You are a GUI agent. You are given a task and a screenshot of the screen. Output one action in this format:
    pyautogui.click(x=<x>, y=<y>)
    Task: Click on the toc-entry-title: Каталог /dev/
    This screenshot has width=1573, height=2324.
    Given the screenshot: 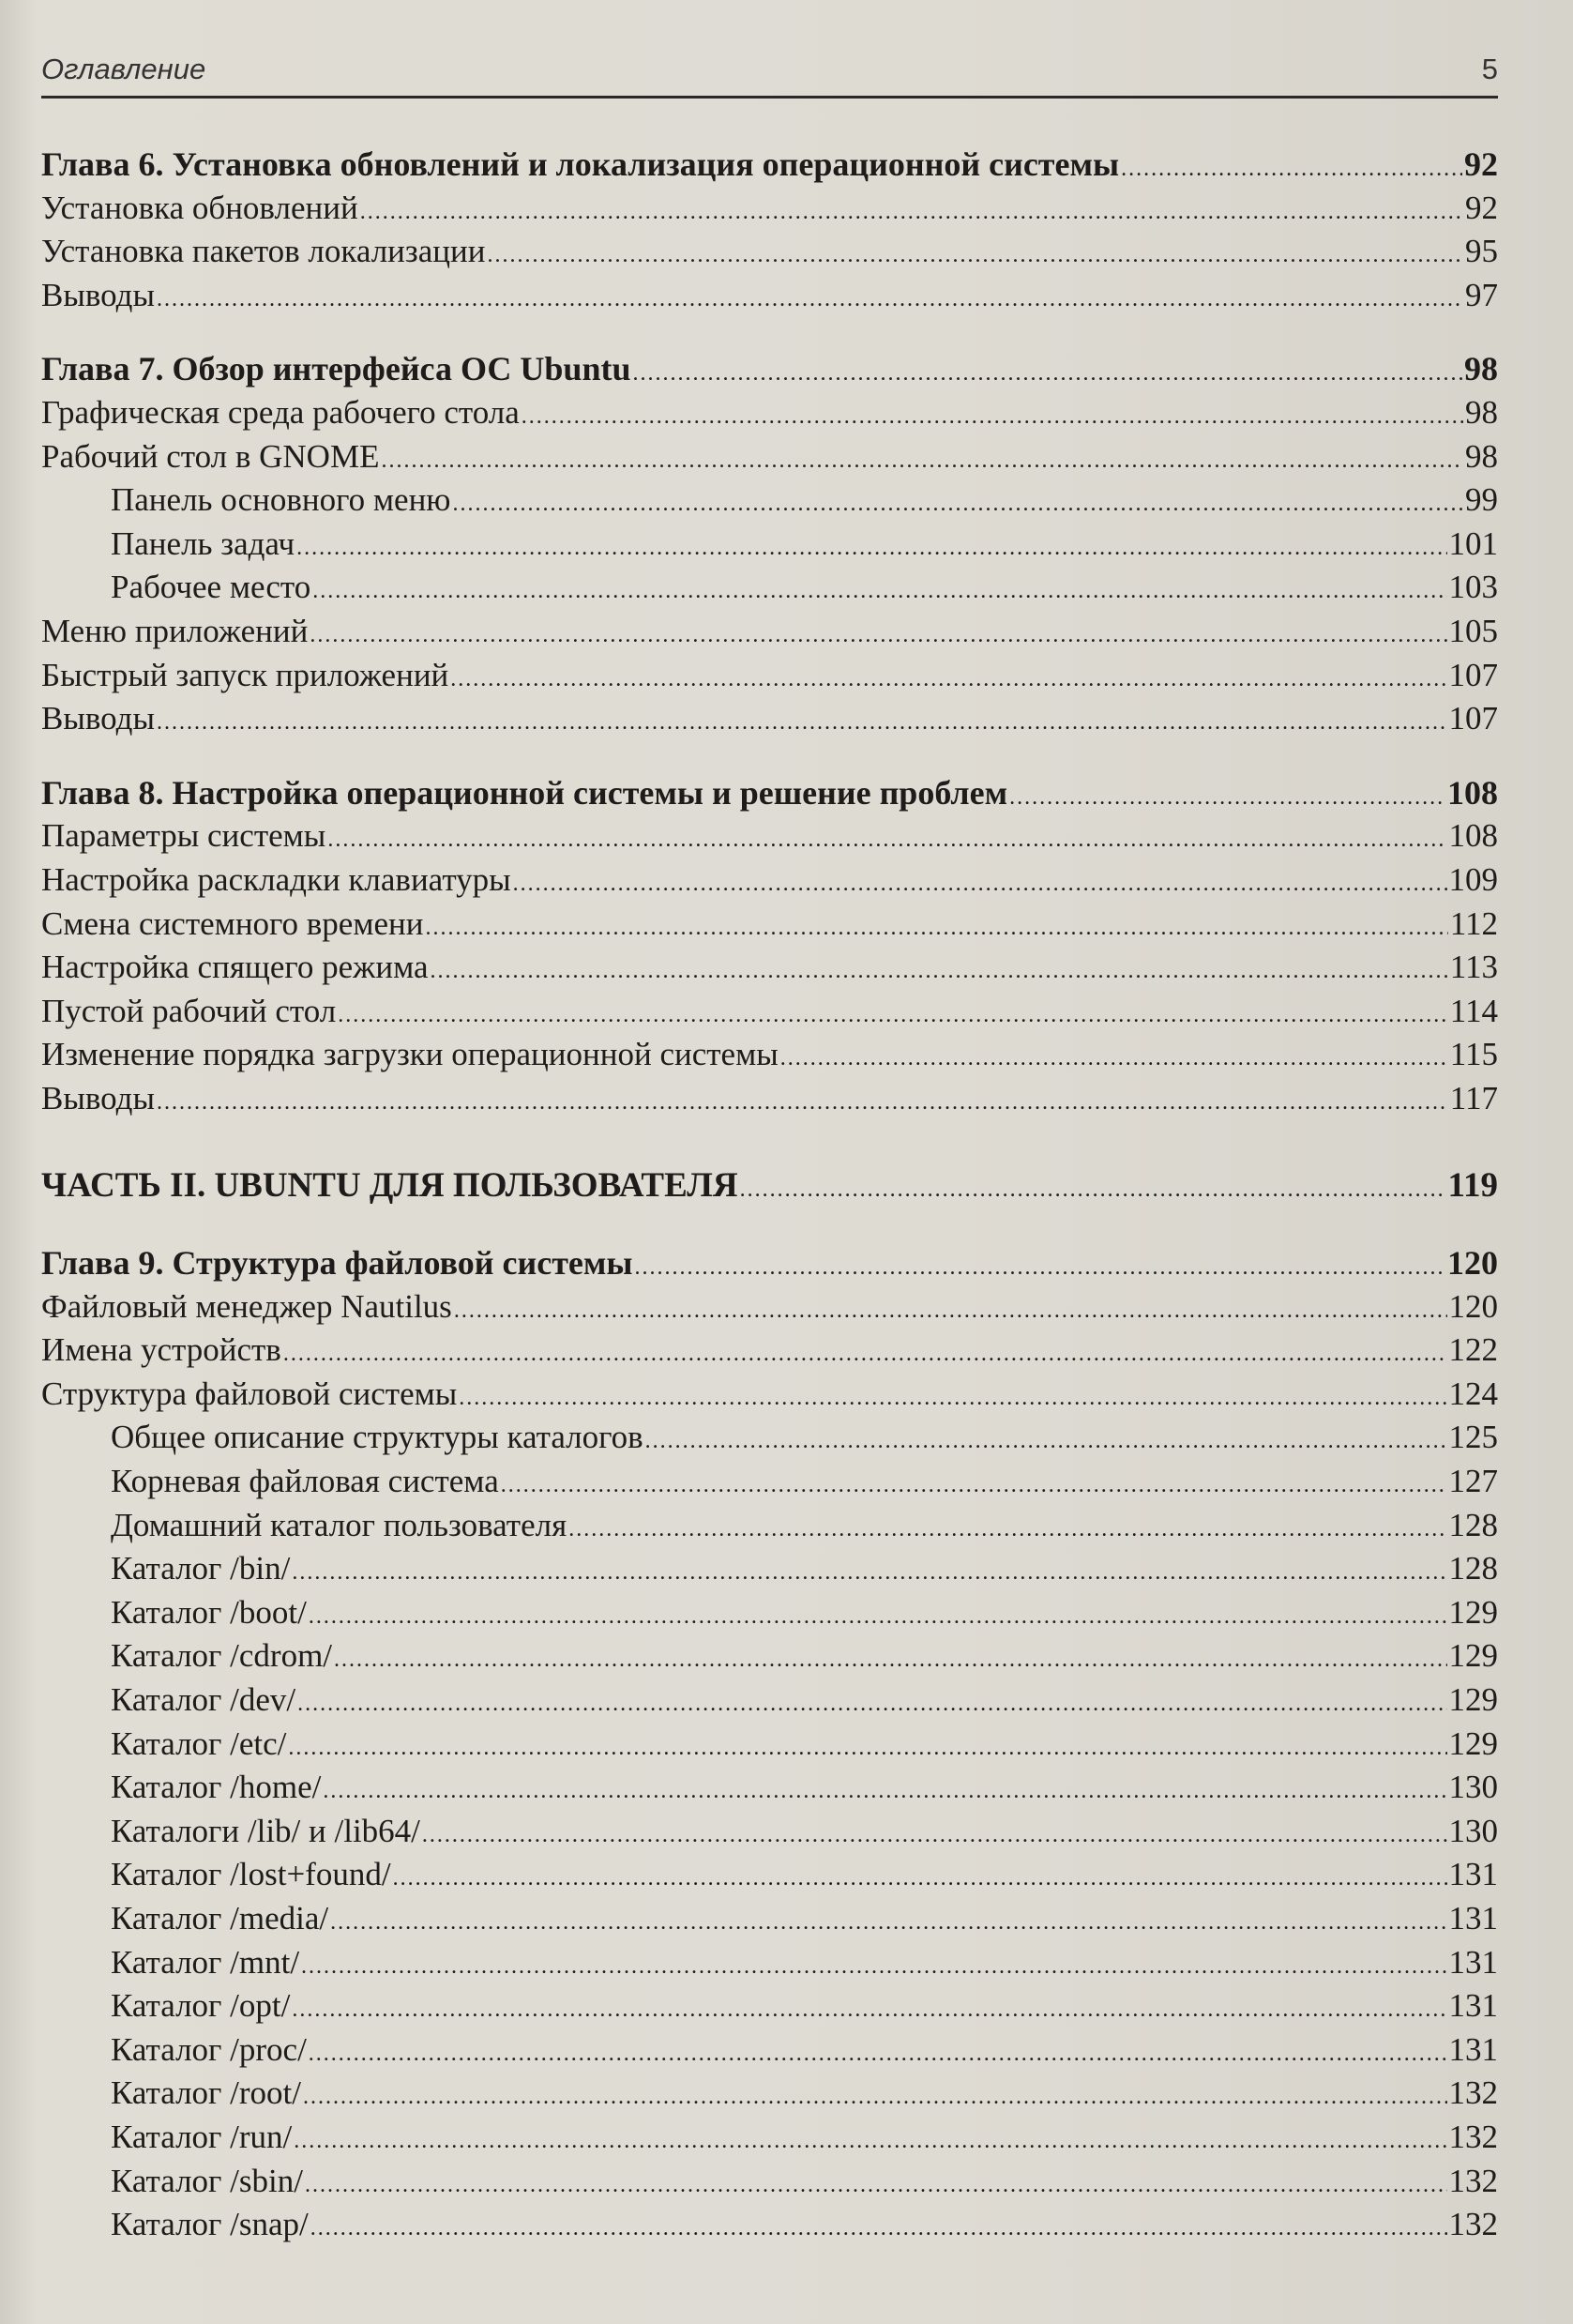 What is the action you would take?
    pyautogui.click(x=203, y=1699)
    